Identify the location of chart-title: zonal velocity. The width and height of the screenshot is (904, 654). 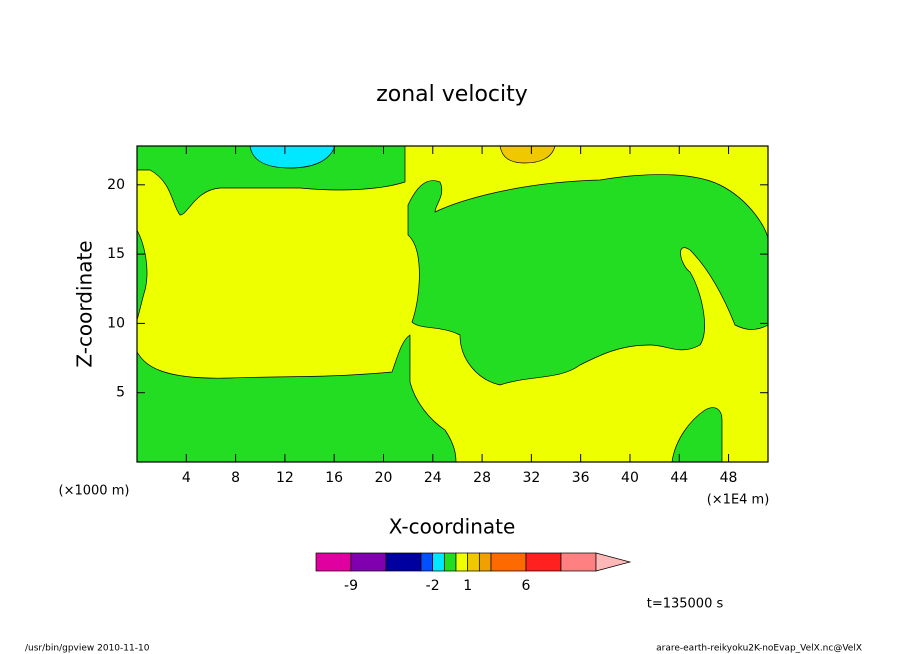
(452, 94).